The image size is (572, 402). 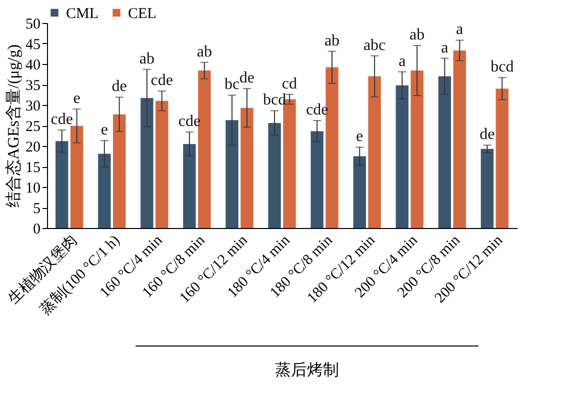 I want to click on y-tick-label: 0, so click(x=36, y=230).